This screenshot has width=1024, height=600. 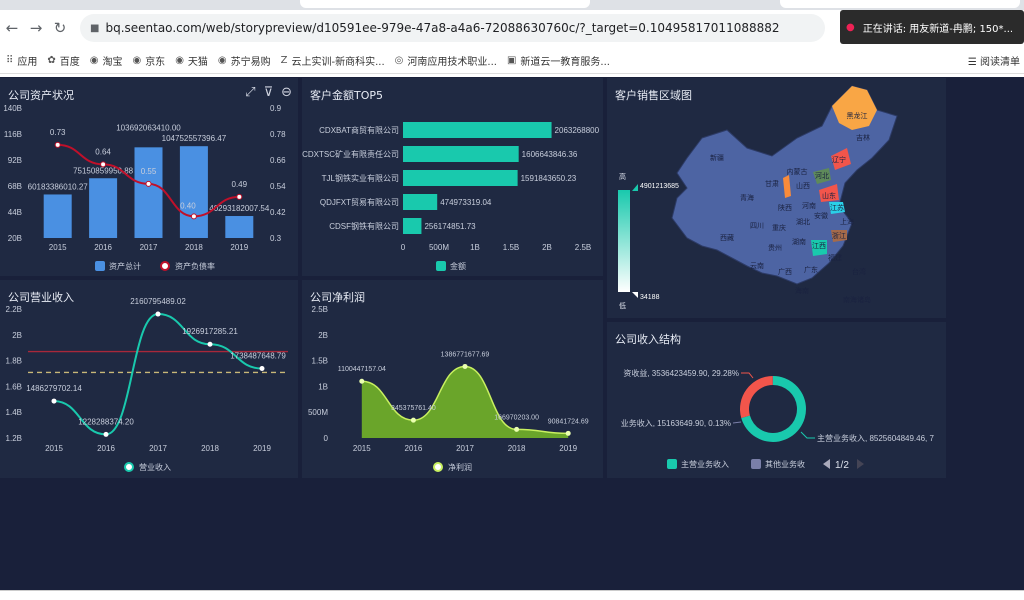 What do you see at coordinates (148, 60) in the screenshot?
I see `bookmark-item: ◉ 京东` at bounding box center [148, 60].